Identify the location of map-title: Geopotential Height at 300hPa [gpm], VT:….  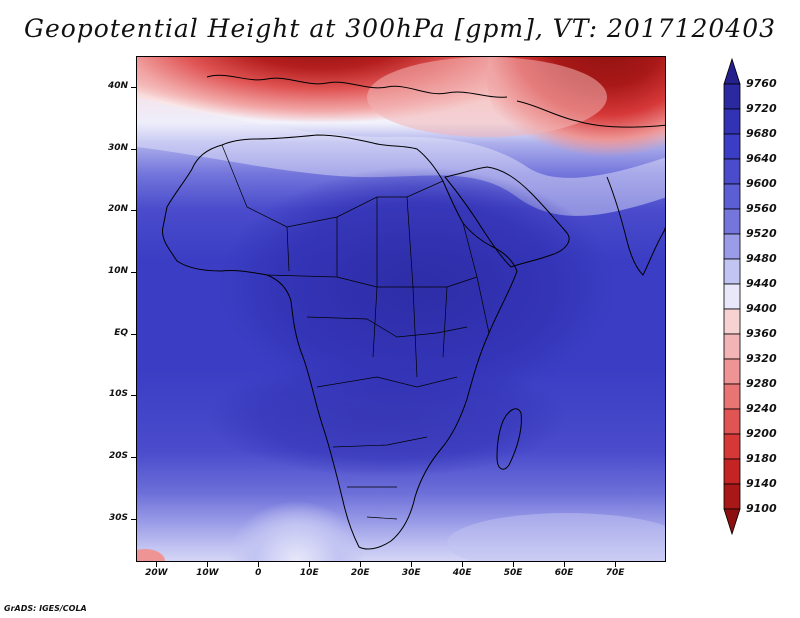
(400, 28).